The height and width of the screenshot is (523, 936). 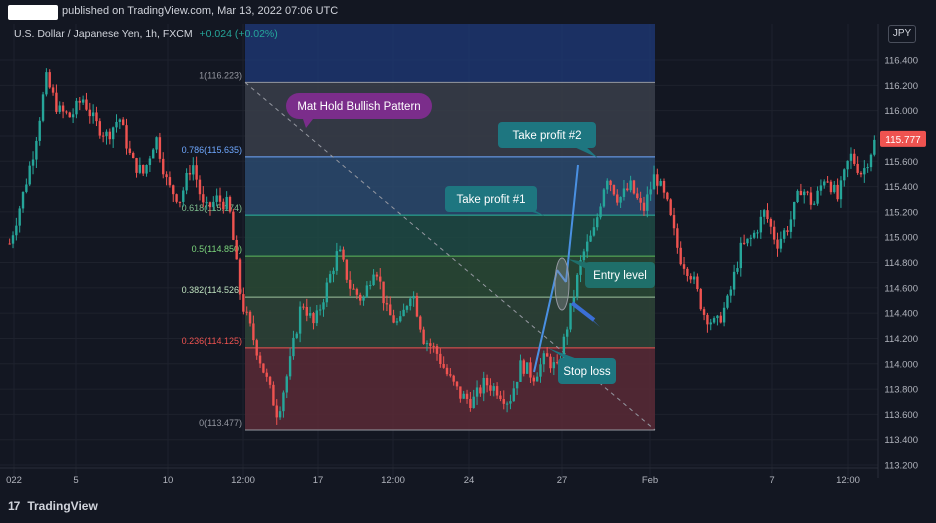 What do you see at coordinates (14, 506) in the screenshot?
I see `tradingview-logo-icon: 17` at bounding box center [14, 506].